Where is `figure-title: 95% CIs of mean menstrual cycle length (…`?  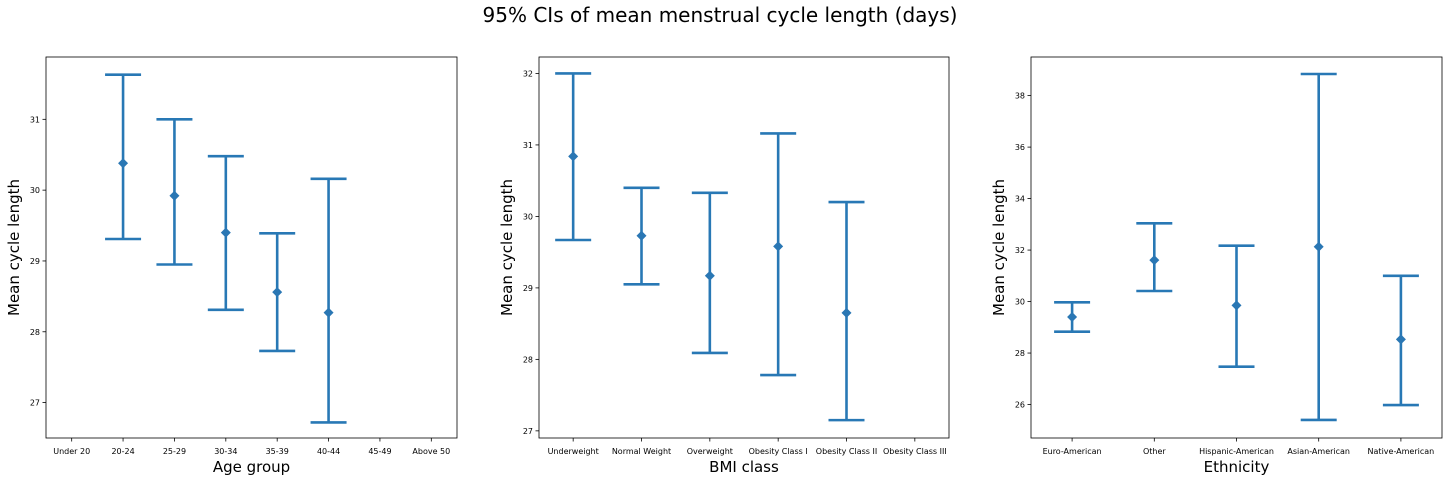
figure-title: 95% CIs of mean menstrual cycle length (… is located at coordinates (720, 15).